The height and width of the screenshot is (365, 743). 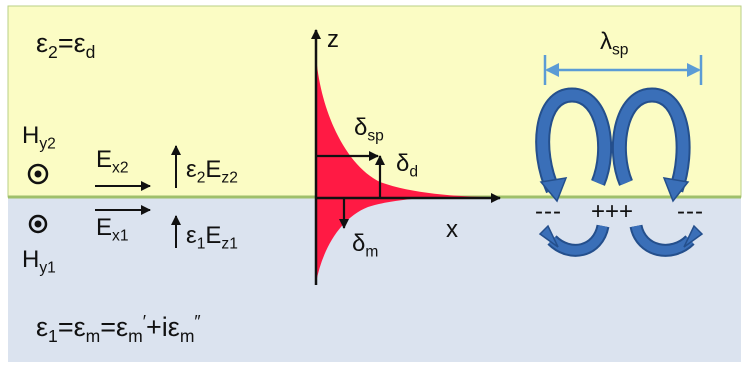 I want to click on hy1-label: Hy1, so click(x=39, y=261).